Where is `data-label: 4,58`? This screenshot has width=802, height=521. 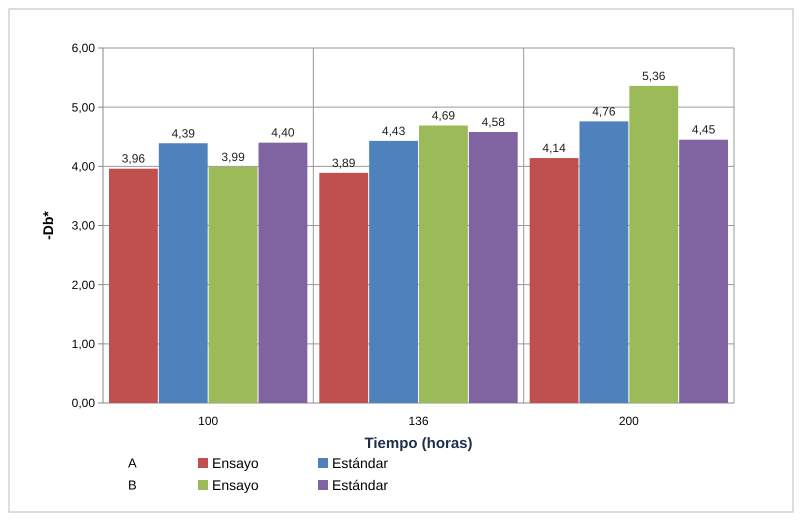 data-label: 4,58 is located at coordinates (494, 122).